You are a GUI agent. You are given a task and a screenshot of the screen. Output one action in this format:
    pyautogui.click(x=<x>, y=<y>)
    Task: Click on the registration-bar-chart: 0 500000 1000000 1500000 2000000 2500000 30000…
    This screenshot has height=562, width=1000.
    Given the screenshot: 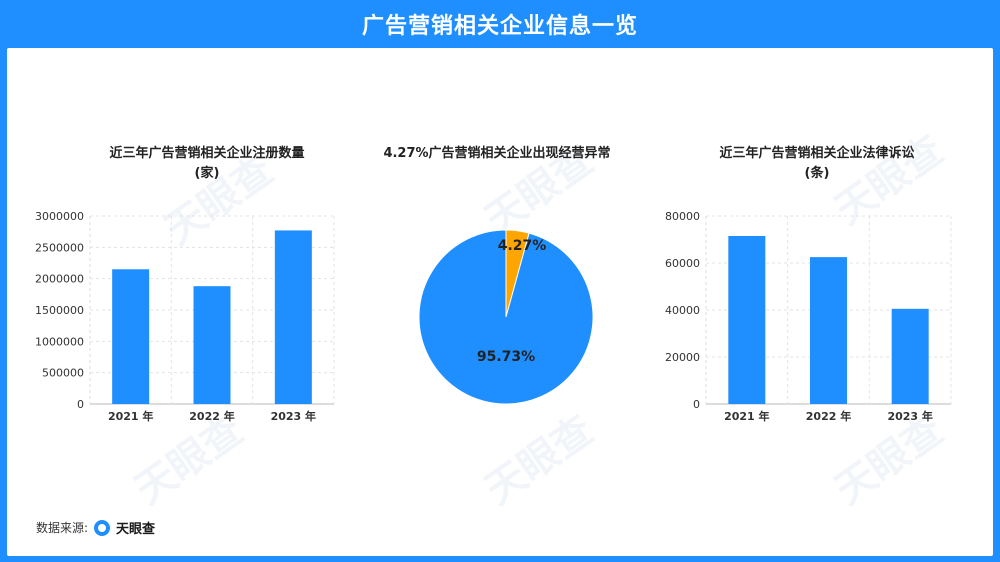 What is the action you would take?
    pyautogui.click(x=185, y=316)
    